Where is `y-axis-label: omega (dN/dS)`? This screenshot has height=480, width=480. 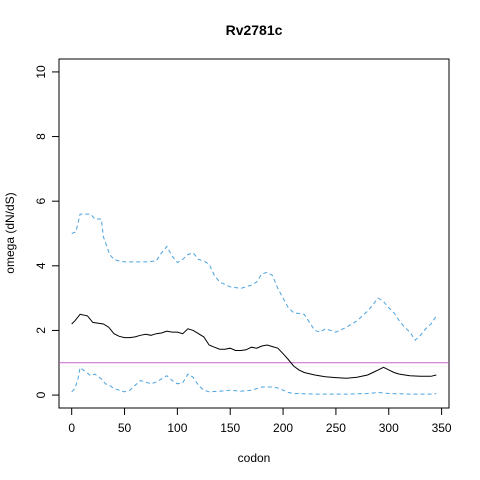
y-axis-label: omega (dN/dS) is located at coordinates (10, 232).